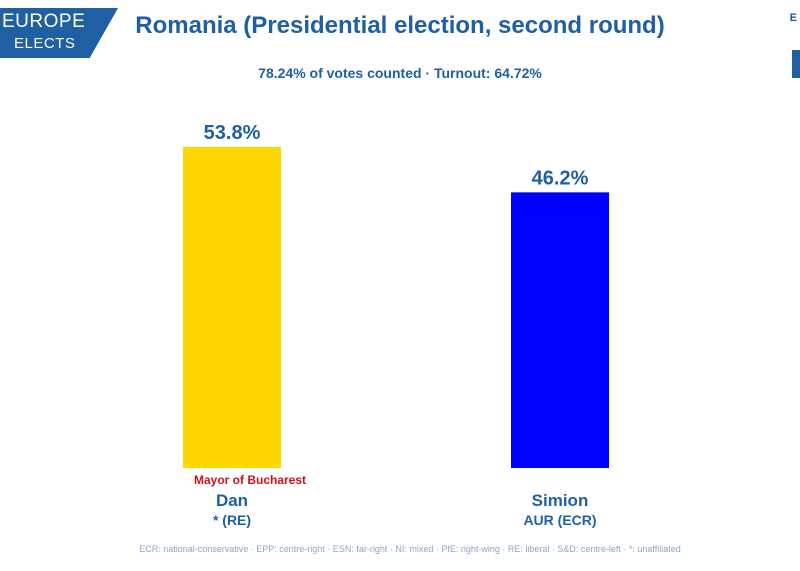 The width and height of the screenshot is (800, 571). Describe the element at coordinates (45, 43) in the screenshot. I see `logo-line-2: ELECTS` at that location.